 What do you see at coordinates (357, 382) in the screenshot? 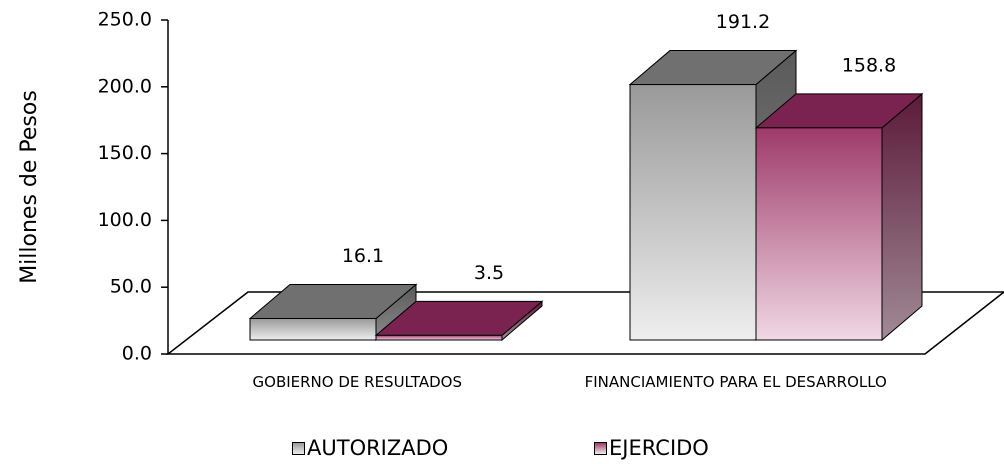
I see `x-tick-label: GOBIERNO DE RESULTADOS` at bounding box center [357, 382].